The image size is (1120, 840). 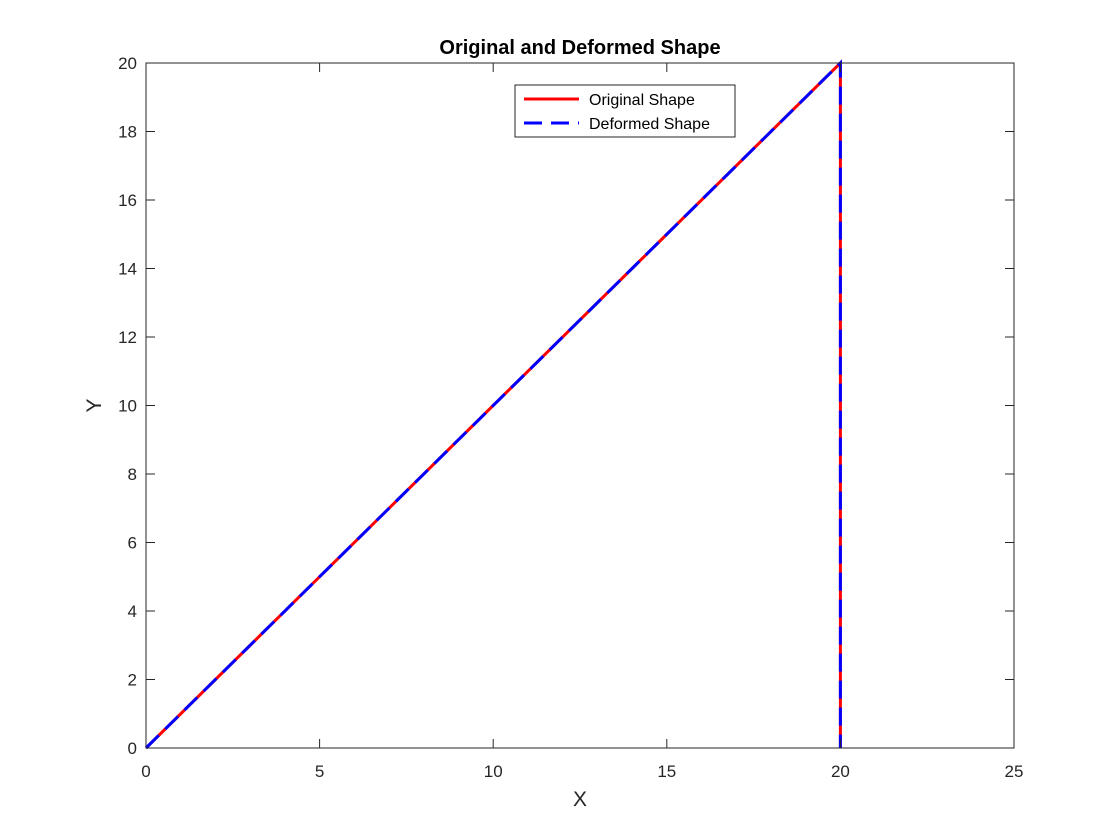 What do you see at coordinates (94, 405) in the screenshot?
I see `y-axis-label: Y` at bounding box center [94, 405].